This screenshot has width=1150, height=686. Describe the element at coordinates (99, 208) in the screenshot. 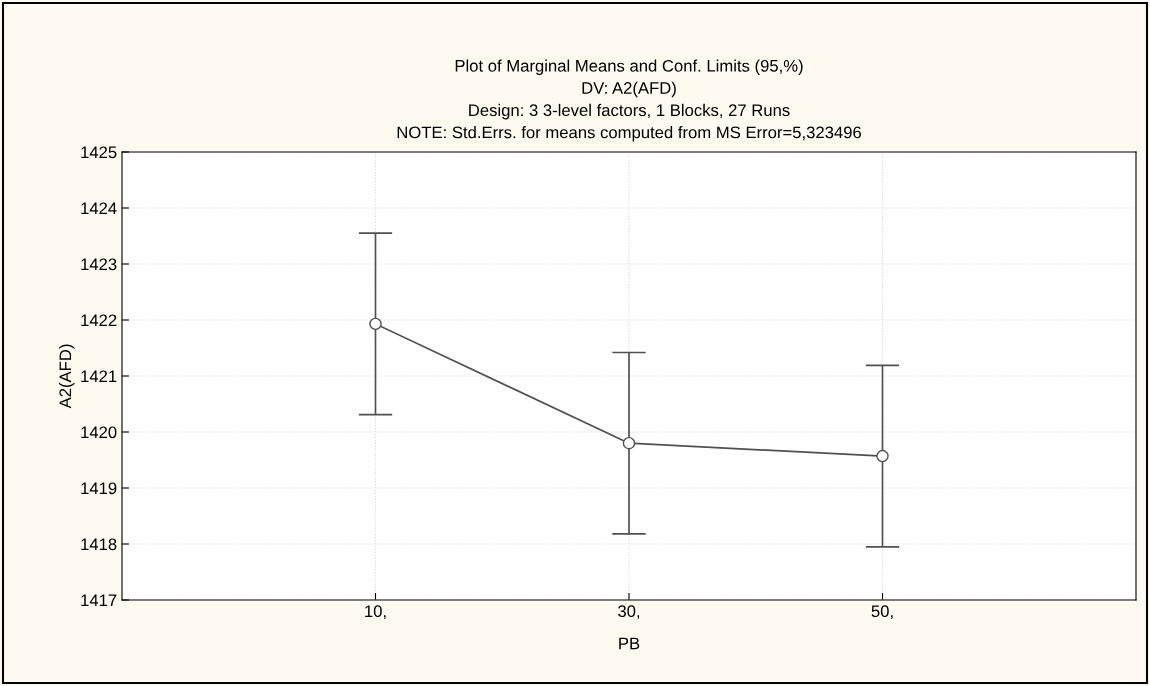

I see `y-tick-label: 1424` at that location.